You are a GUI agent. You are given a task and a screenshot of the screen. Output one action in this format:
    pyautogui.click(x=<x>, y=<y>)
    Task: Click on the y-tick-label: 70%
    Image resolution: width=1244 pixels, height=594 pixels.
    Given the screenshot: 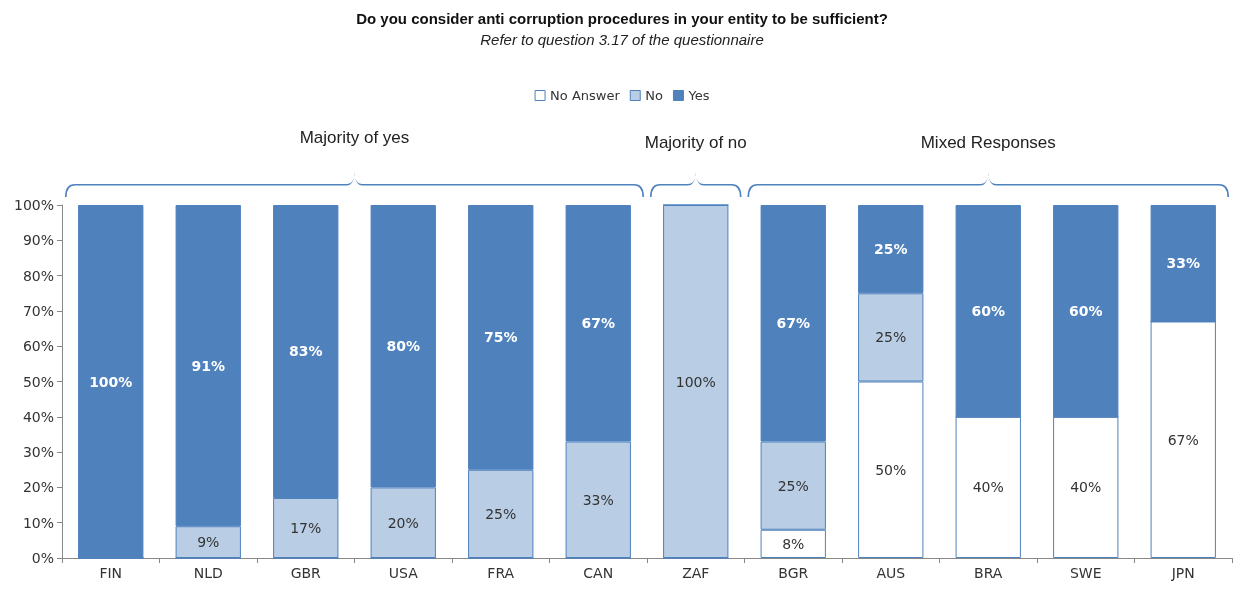 What is the action you would take?
    pyautogui.click(x=38, y=310)
    